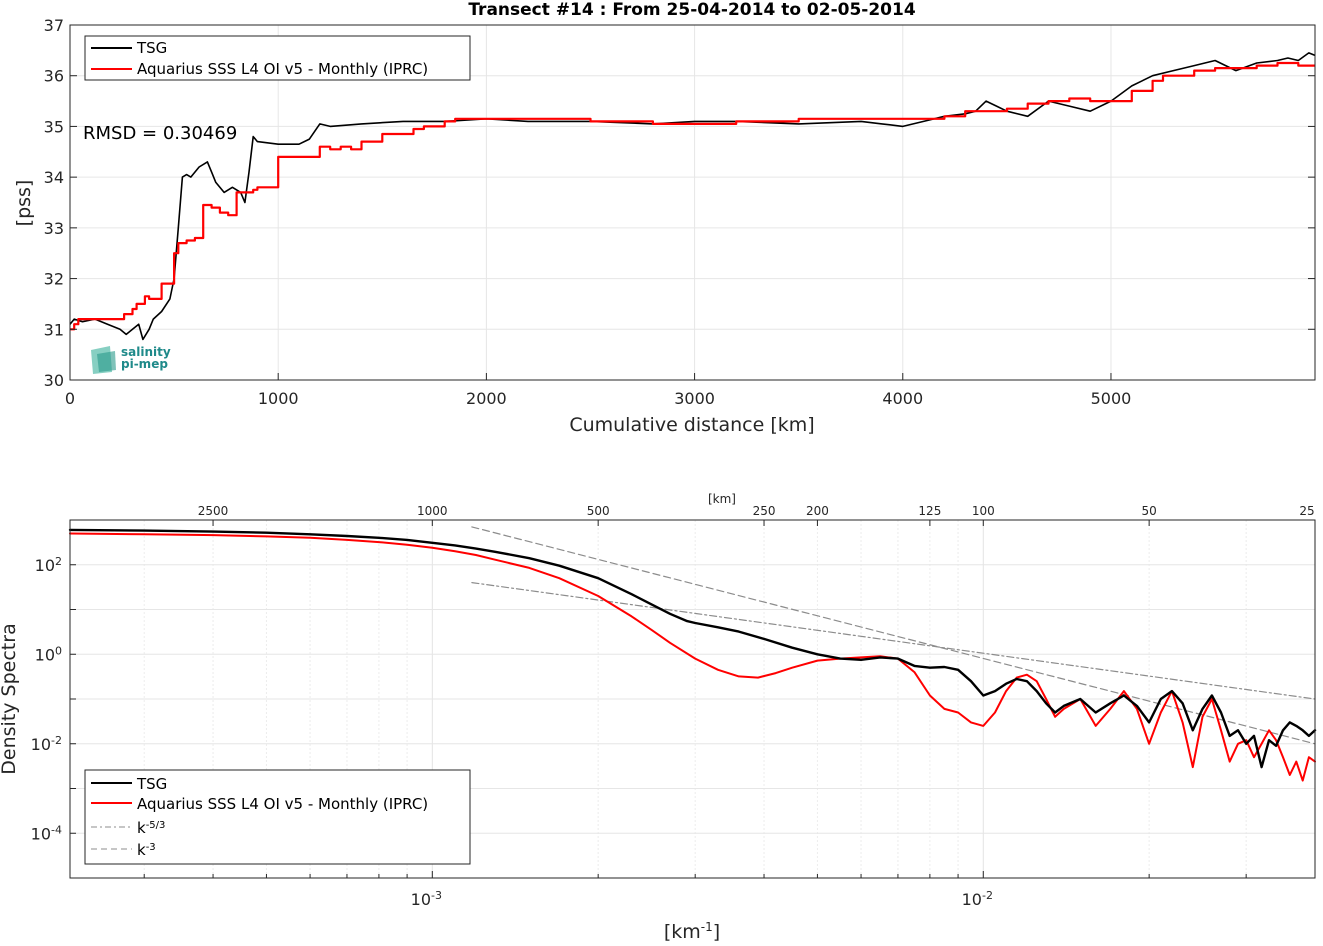 The width and height of the screenshot is (1323, 946). Describe the element at coordinates (977, 899) in the screenshot. I see `bottom-x-tick-label-1: 10⁻²` at that location.